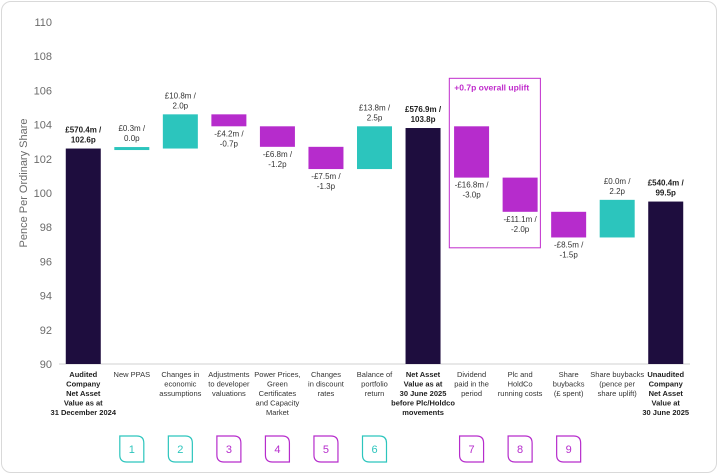 This screenshot has width=720, height=476. Describe the element at coordinates (43, 194) in the screenshot. I see `y-tick-label: 100` at that location.